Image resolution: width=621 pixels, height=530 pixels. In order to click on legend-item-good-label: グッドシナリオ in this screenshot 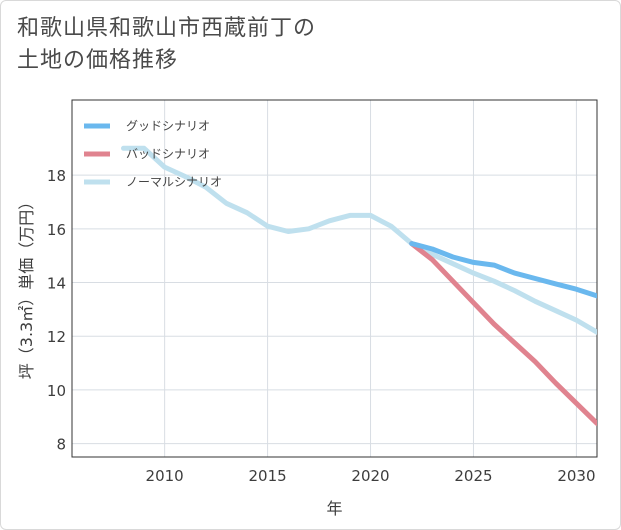, I will do `click(168, 126)`.